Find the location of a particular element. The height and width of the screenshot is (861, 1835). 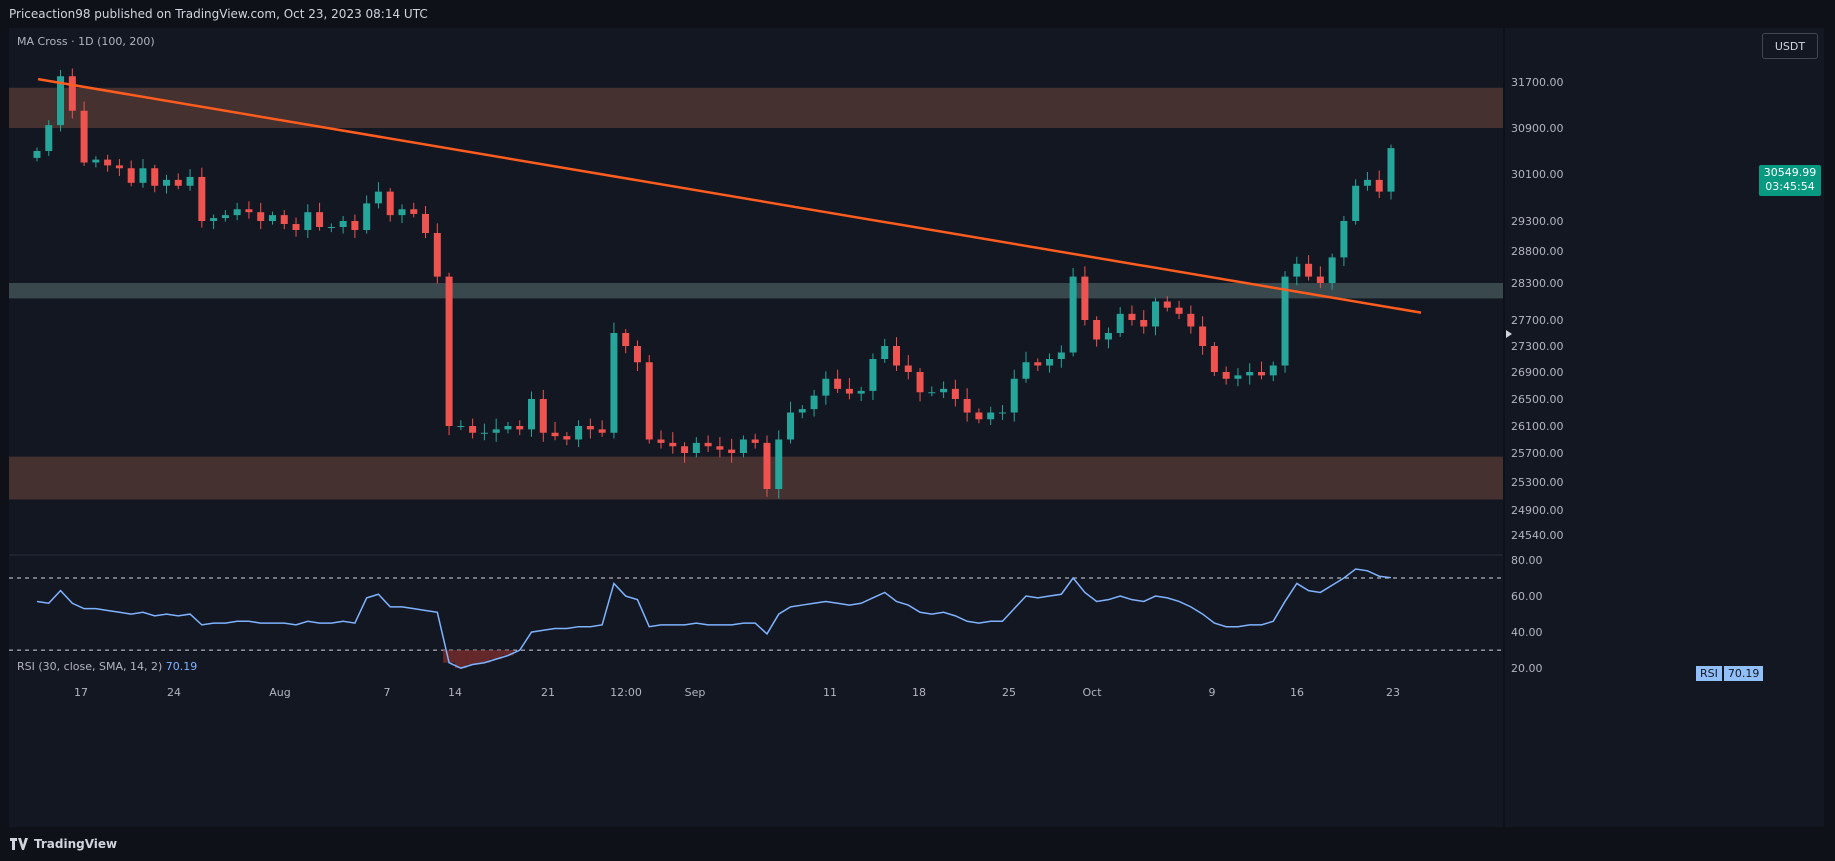

time-tick-label: Aug is located at coordinates (279, 692).